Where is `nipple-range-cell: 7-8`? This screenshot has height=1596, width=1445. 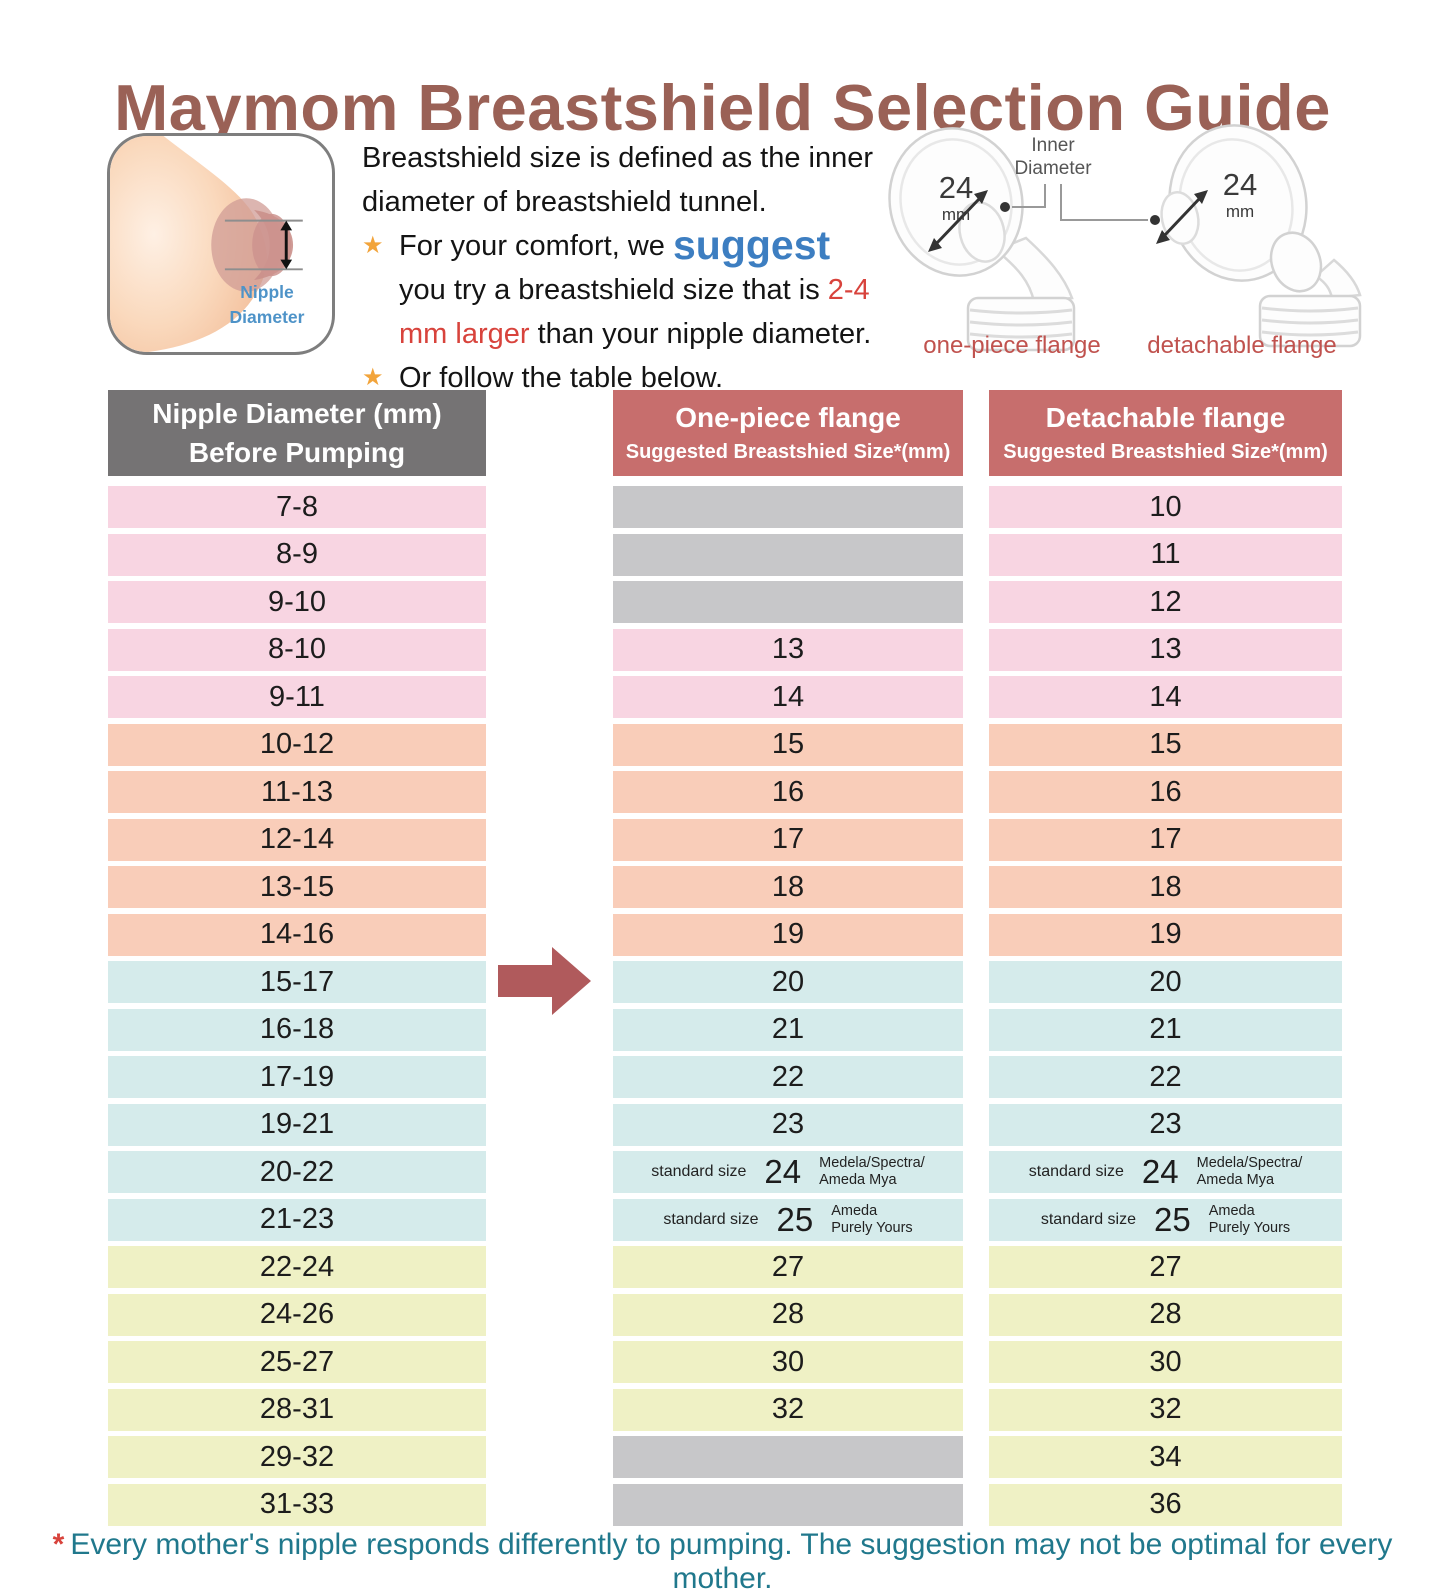
nipple-range-cell: 7-8 is located at coordinates (297, 507).